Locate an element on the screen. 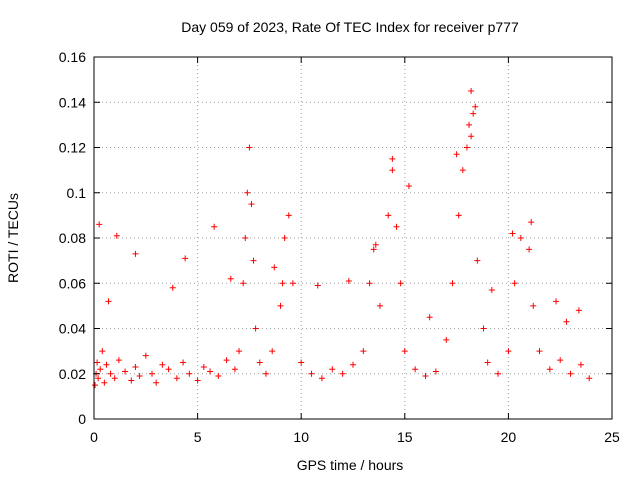  y-tick-label: 0.1 is located at coordinates (77, 193).